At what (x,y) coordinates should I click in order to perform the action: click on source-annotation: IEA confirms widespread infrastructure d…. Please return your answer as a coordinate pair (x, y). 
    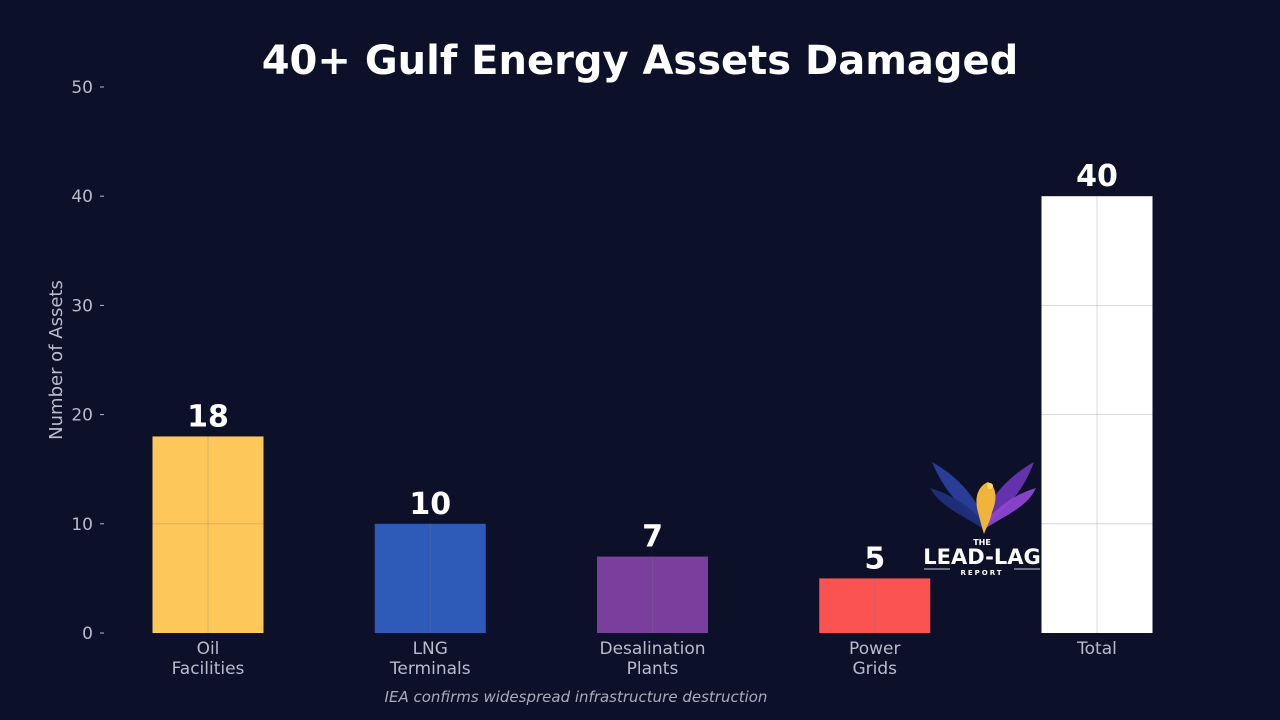
    Looking at the image, I should click on (576, 697).